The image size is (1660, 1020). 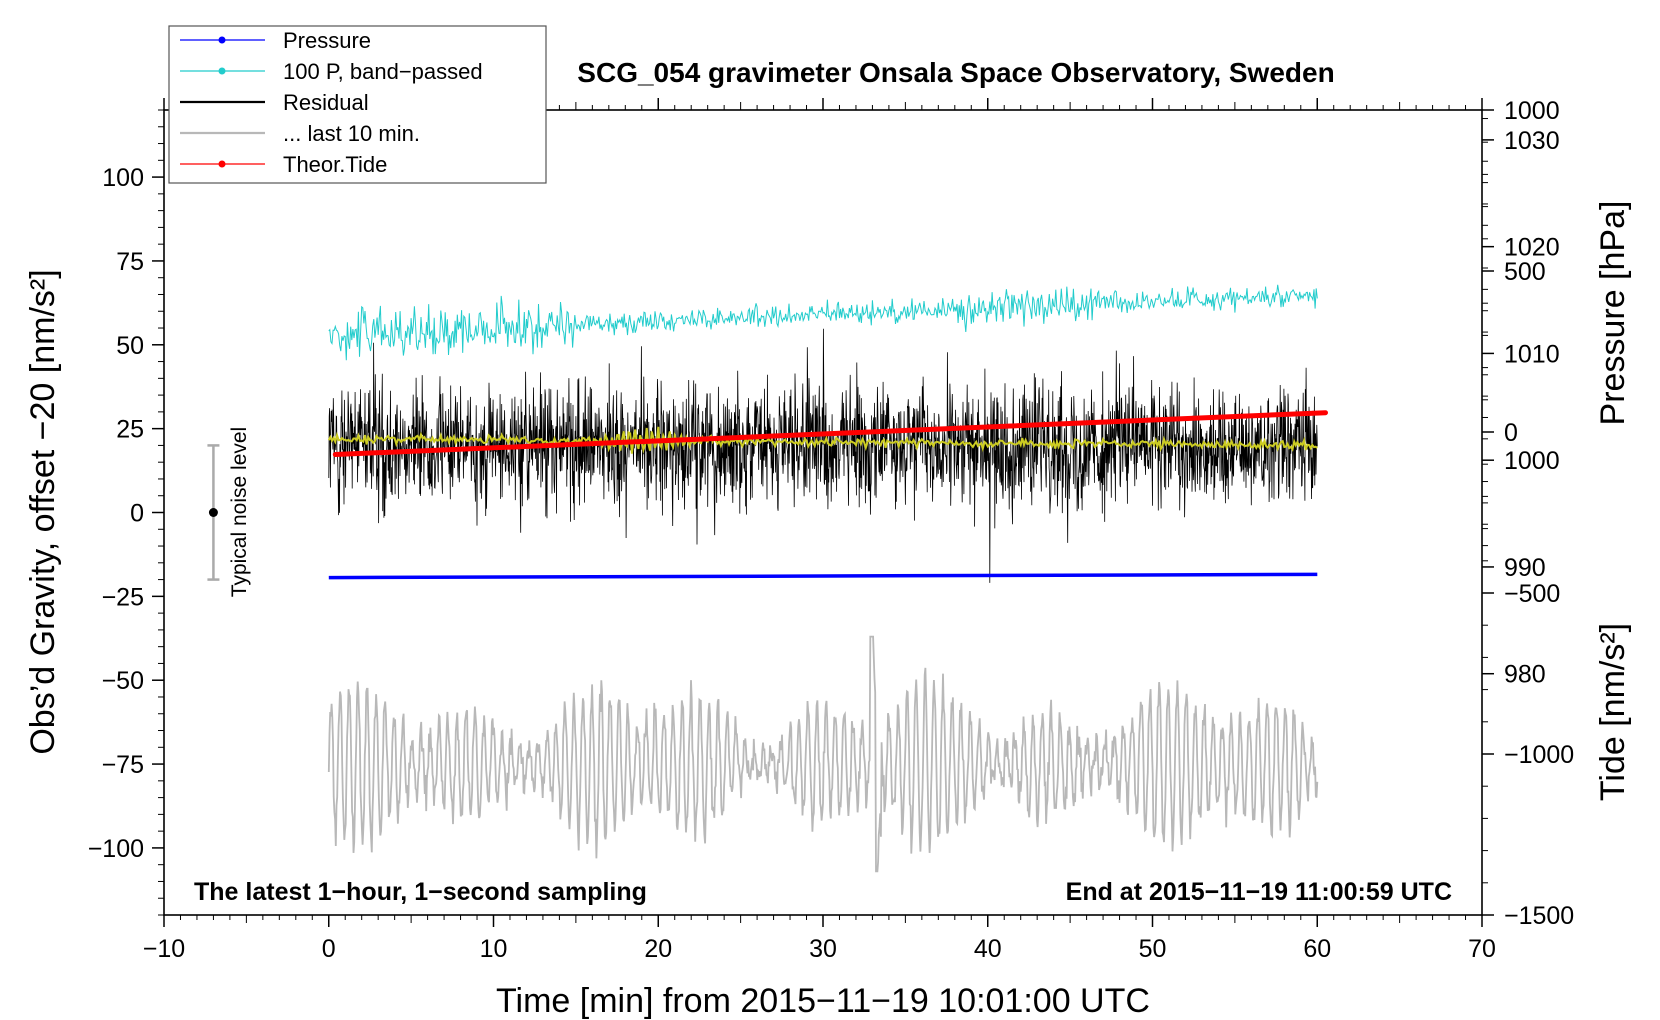 I want to click on series-pressure, so click(x=823, y=576).